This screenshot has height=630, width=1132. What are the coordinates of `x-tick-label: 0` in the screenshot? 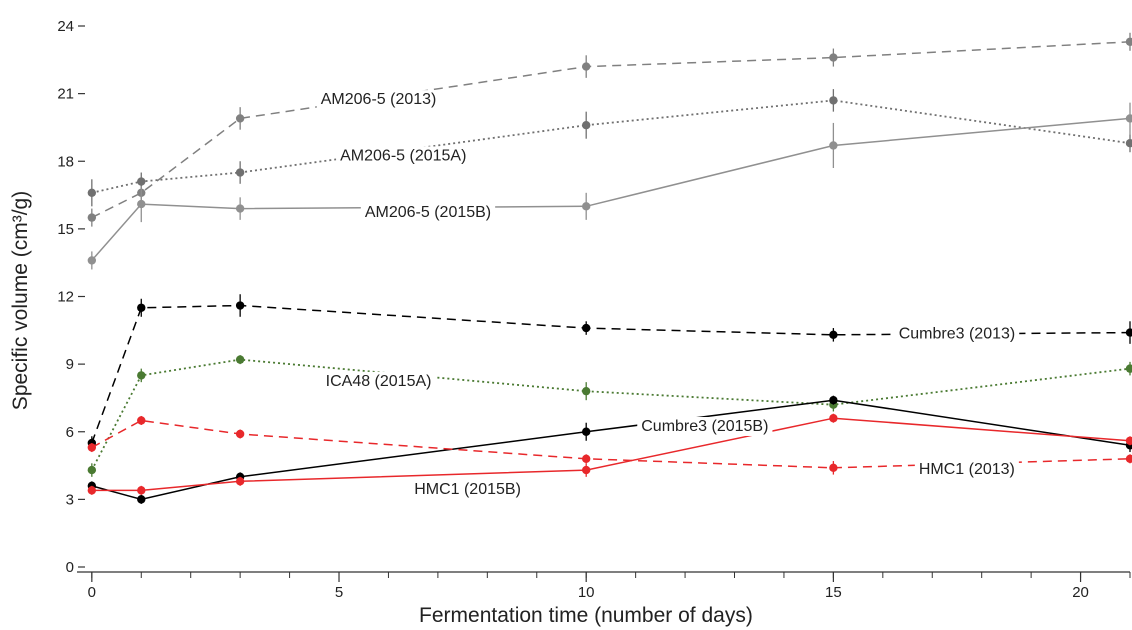 It's located at (92, 592).